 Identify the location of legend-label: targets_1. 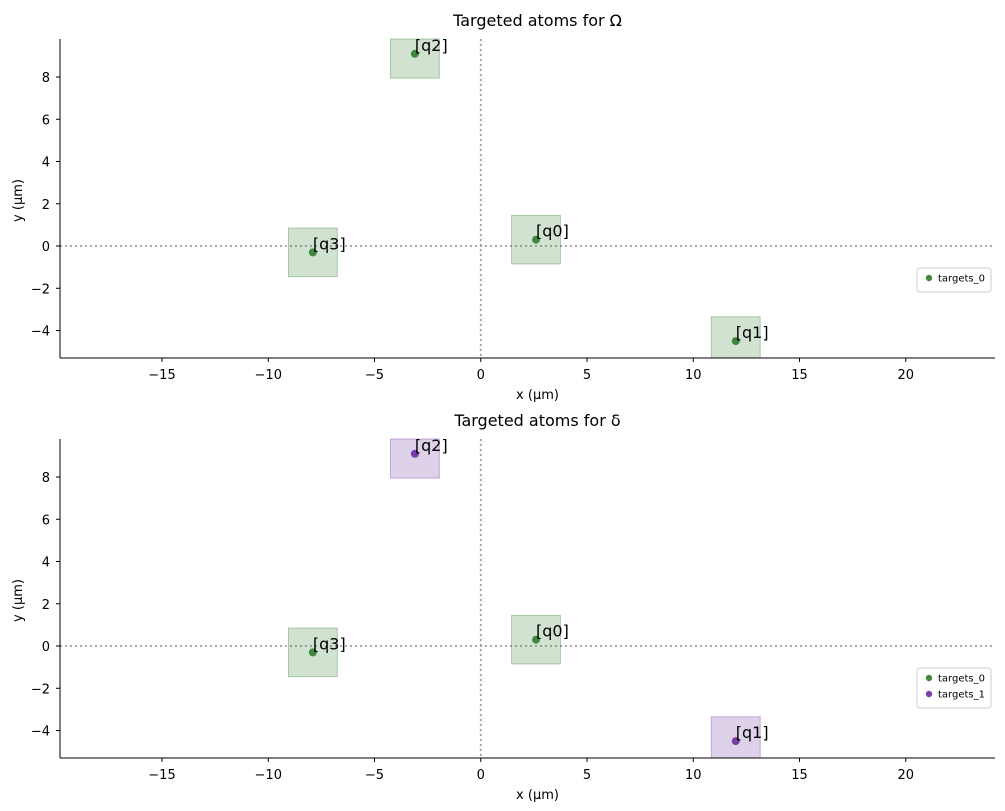
(961, 695).